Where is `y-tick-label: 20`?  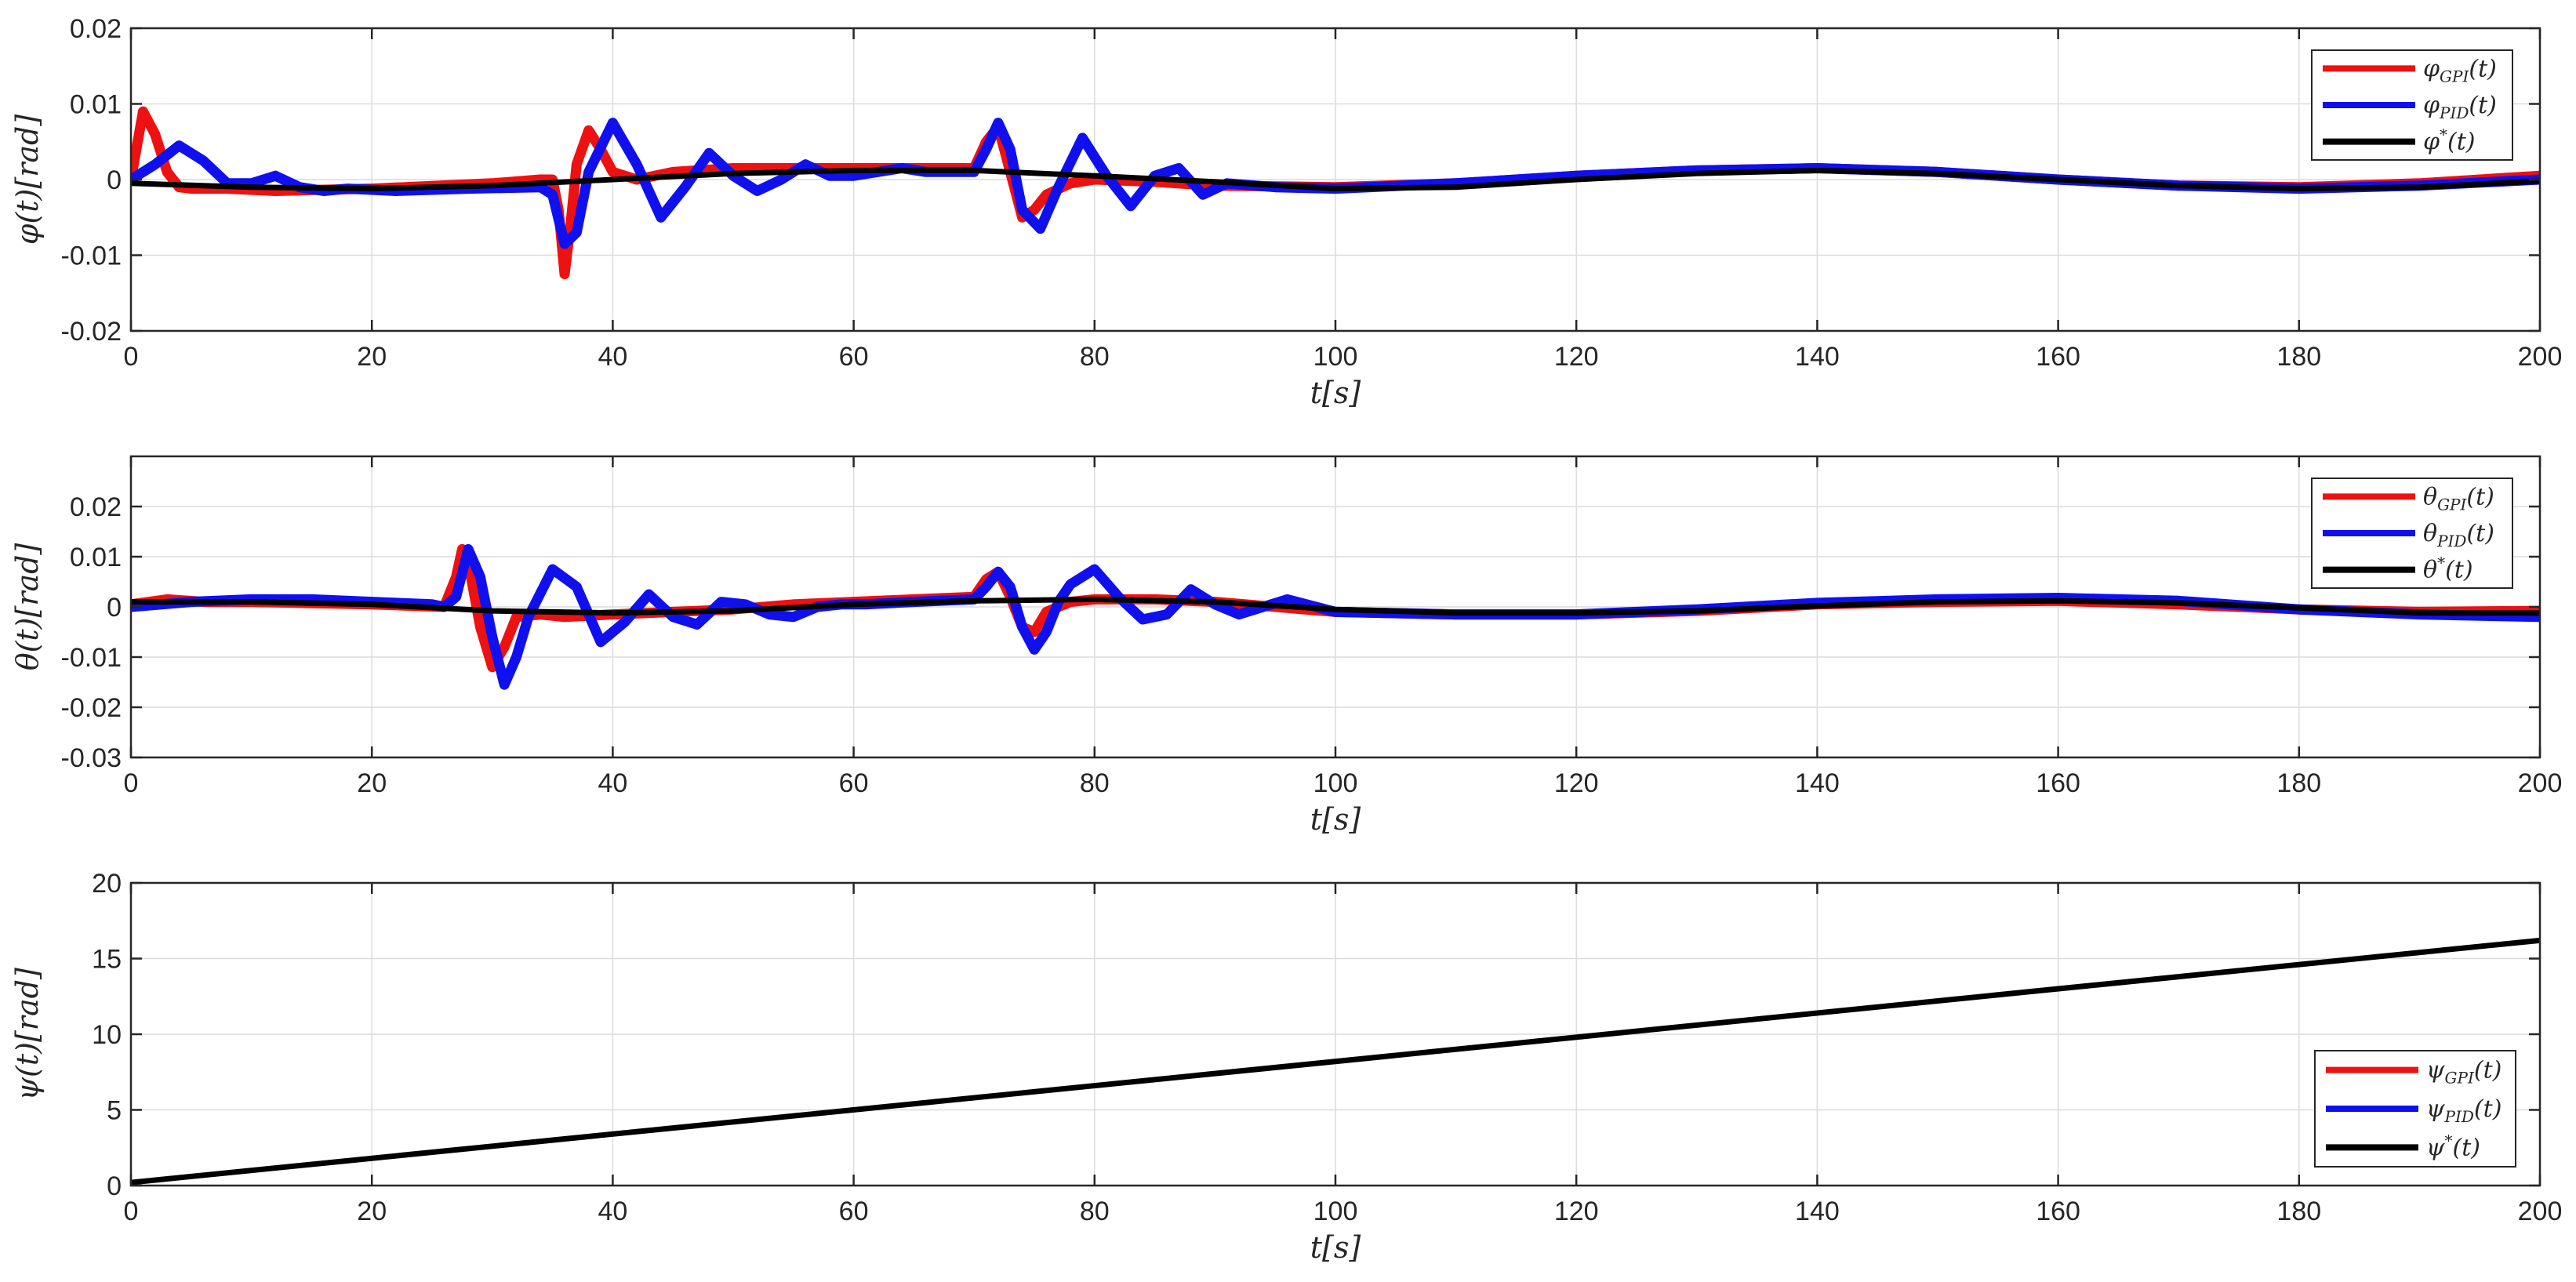
y-tick-label: 20 is located at coordinates (107, 884).